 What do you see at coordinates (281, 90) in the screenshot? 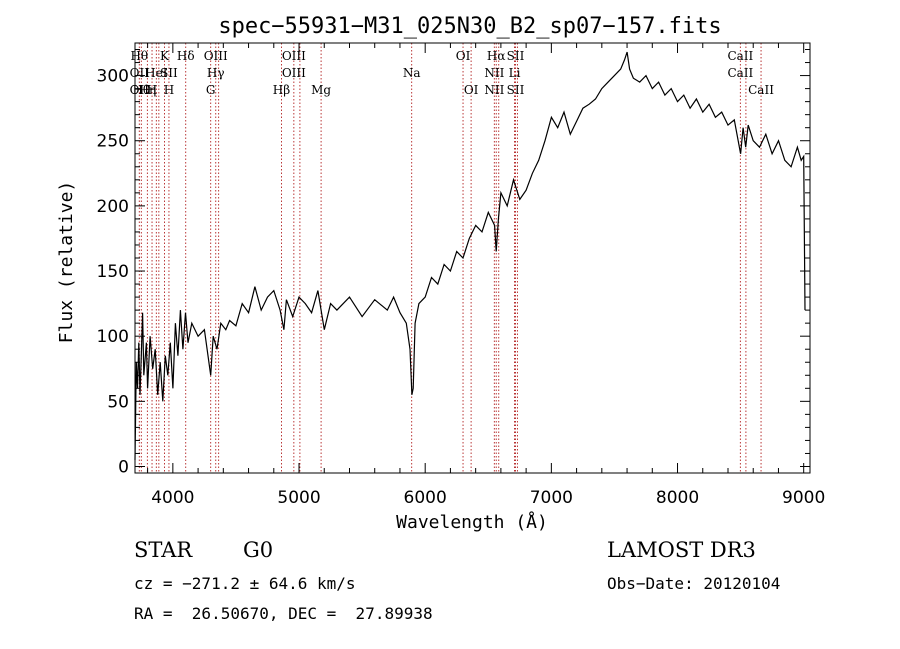
I see `line-marker-label: Hβ` at bounding box center [281, 90].